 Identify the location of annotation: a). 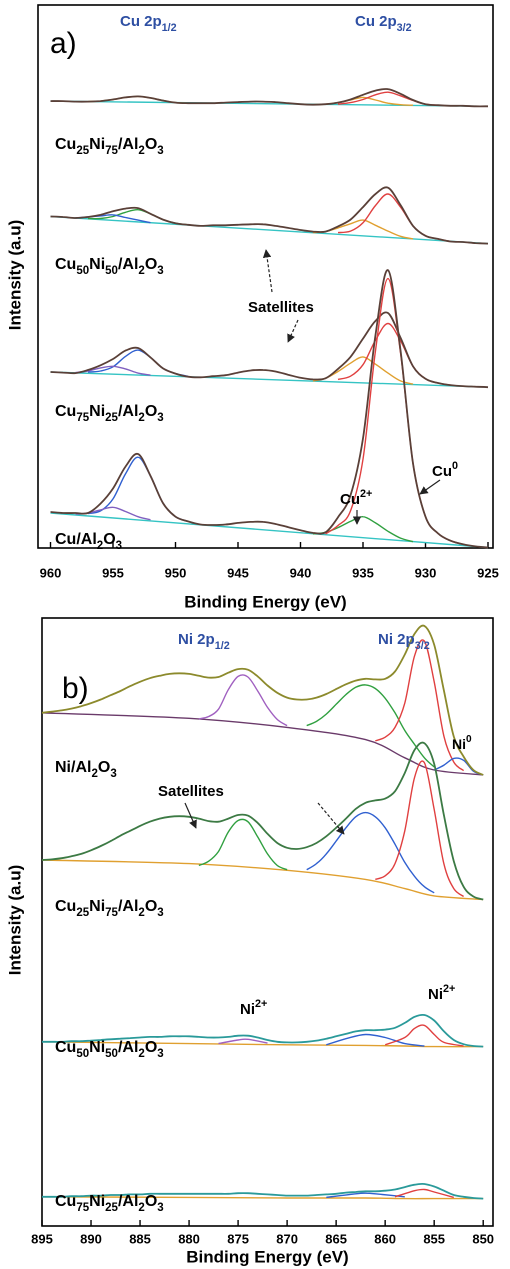
(63, 43).